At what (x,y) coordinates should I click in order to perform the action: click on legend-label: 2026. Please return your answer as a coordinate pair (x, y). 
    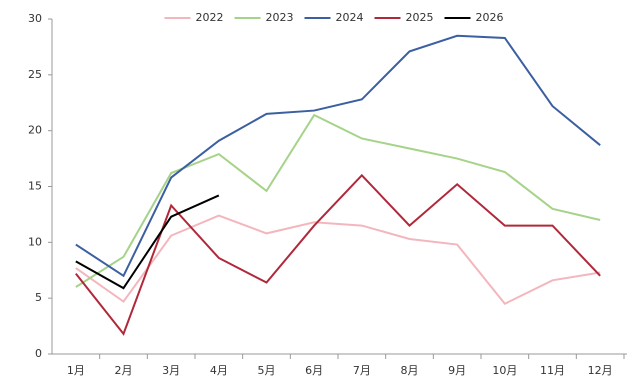
    Looking at the image, I should click on (490, 17).